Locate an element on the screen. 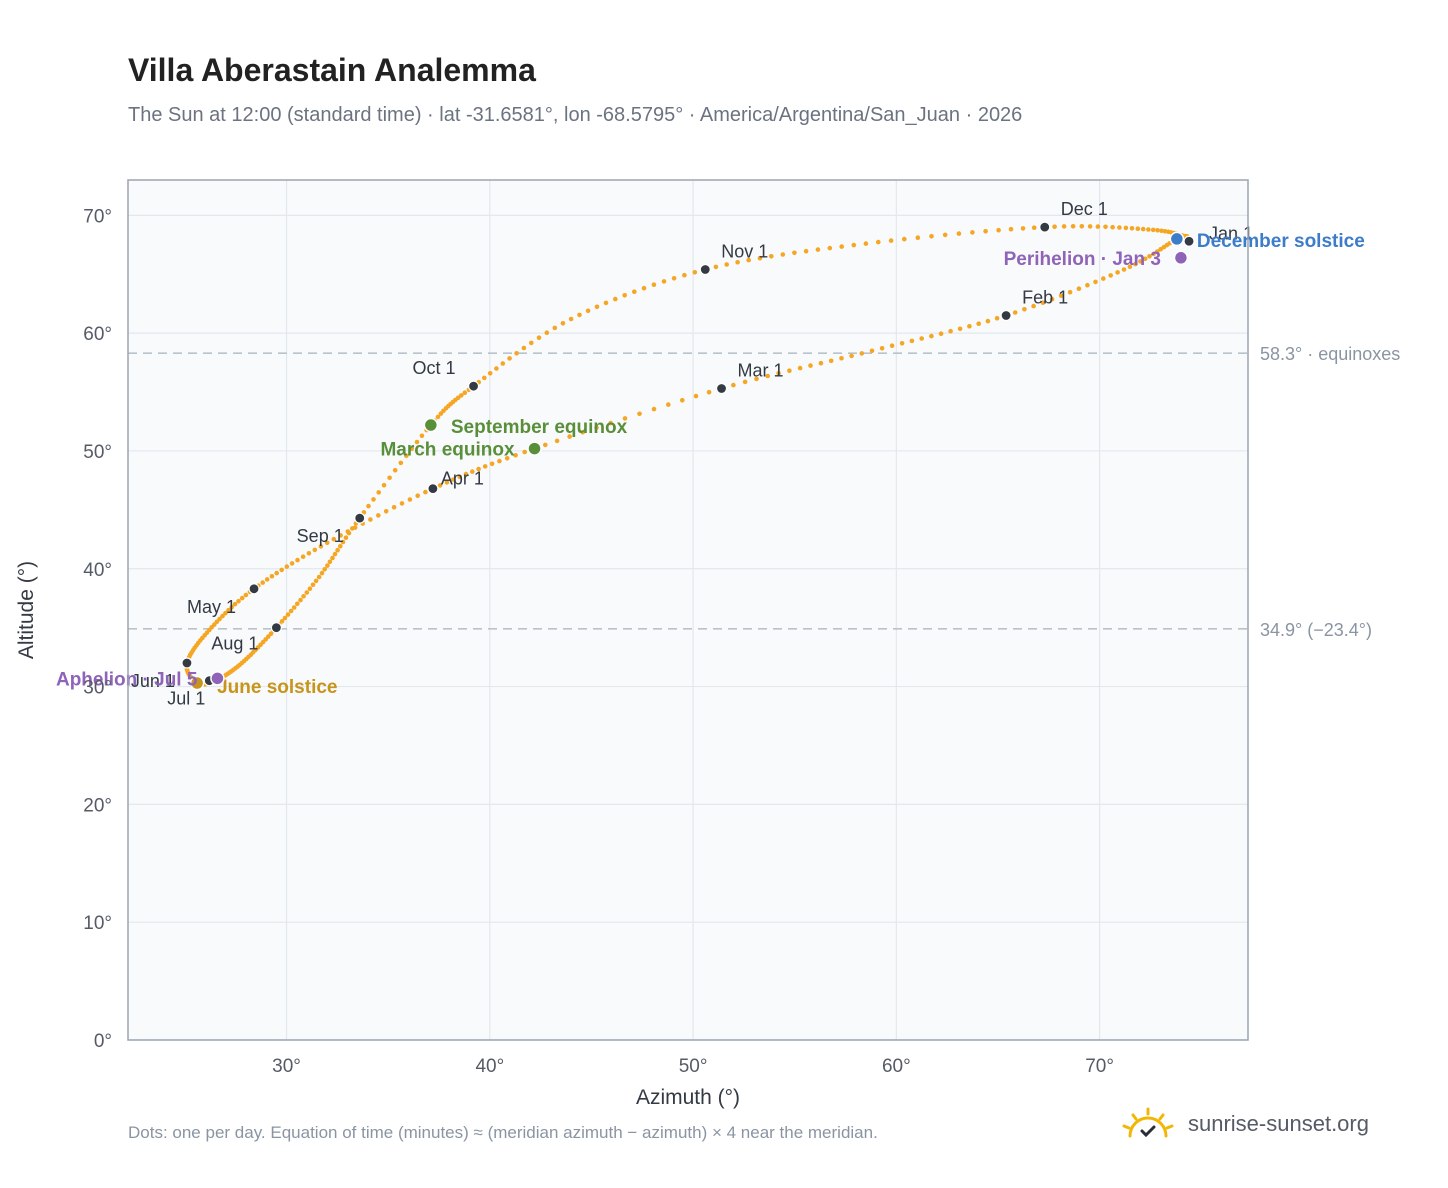 This screenshot has height=1188, width=1448. x-tick-label: 60° is located at coordinates (896, 1066).